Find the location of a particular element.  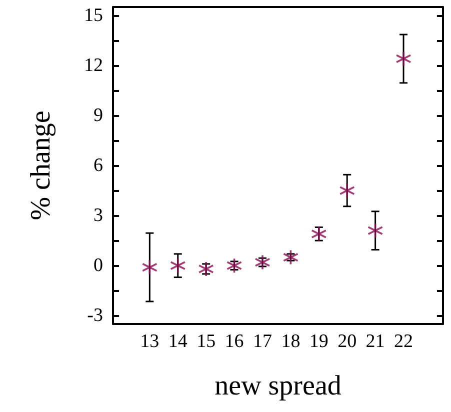

x-tick-label: 21 is located at coordinates (375, 341).